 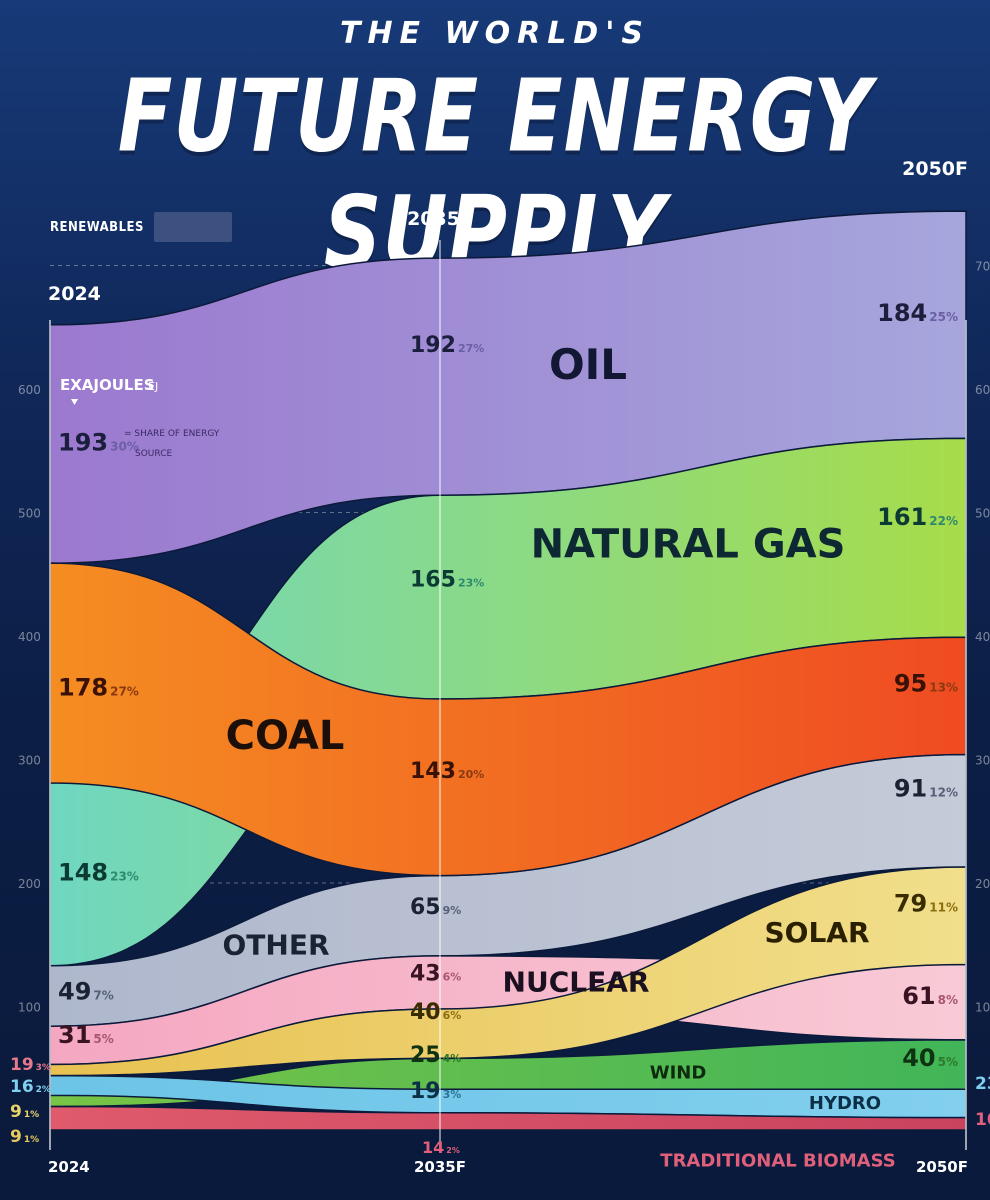 I want to click on value-label: 23, so click(x=982, y=1084).